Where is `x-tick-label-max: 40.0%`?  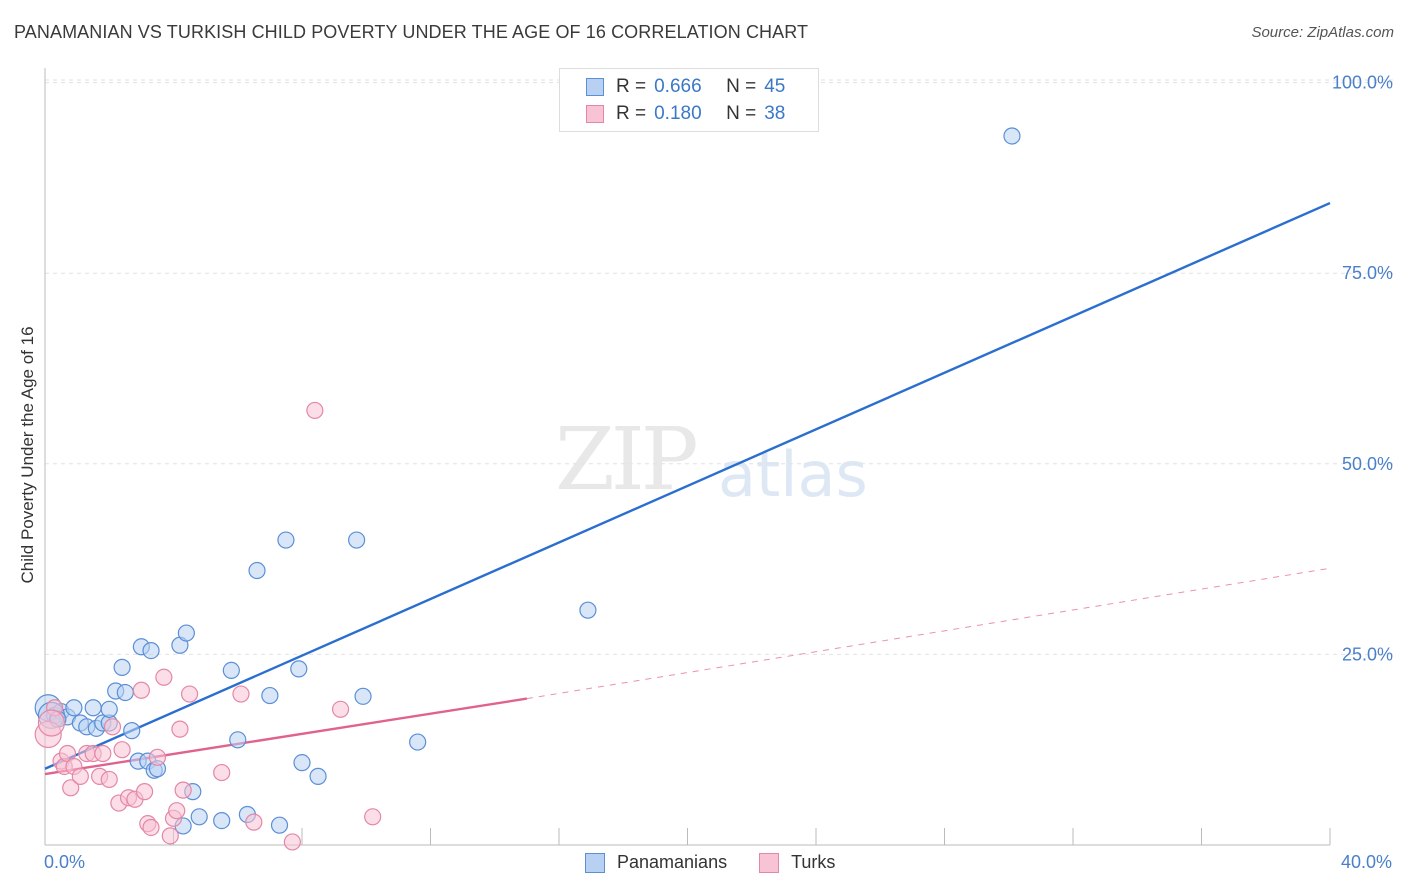 x-tick-label-max: 40.0% is located at coordinates (1366, 862).